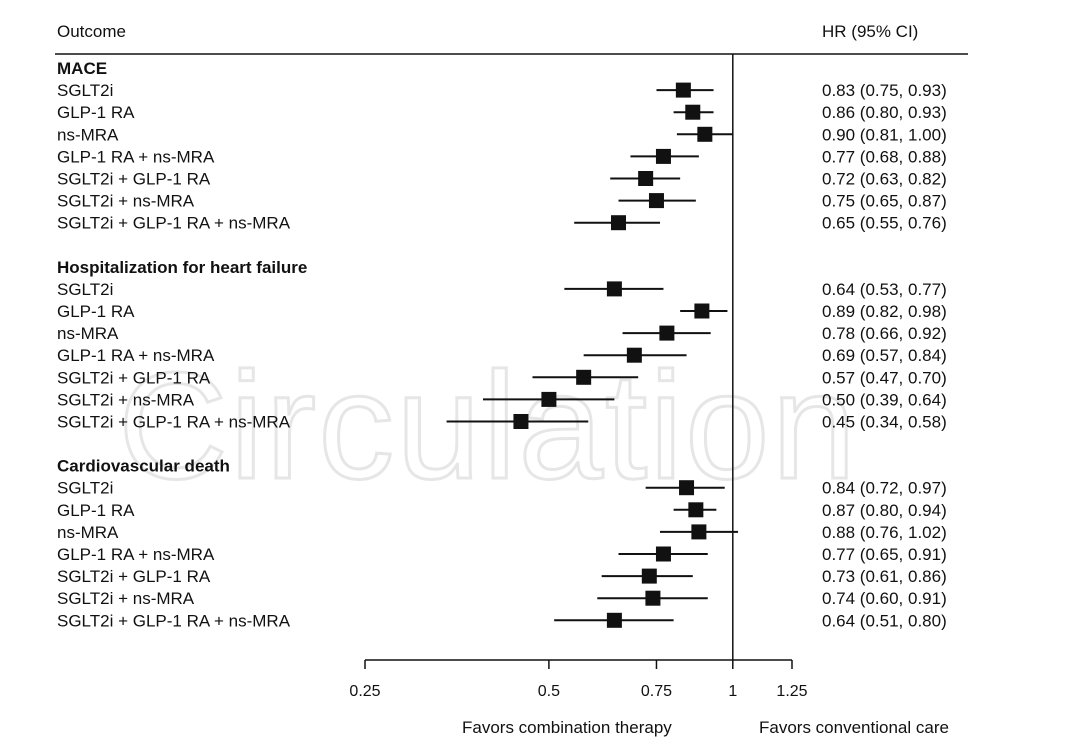  I want to click on hr-ci-value: 0.74 (0.60, 0.91), so click(884, 598).